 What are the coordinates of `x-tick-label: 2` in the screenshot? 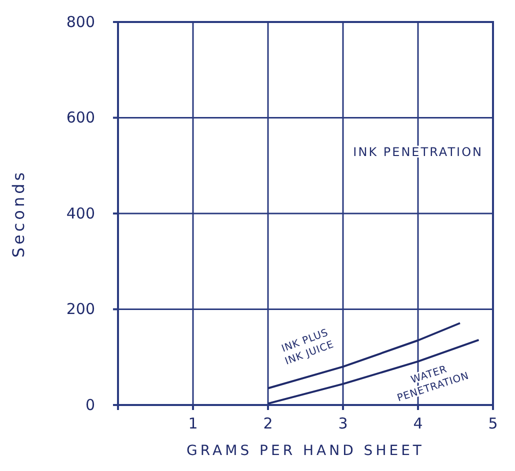 It's located at (268, 423).